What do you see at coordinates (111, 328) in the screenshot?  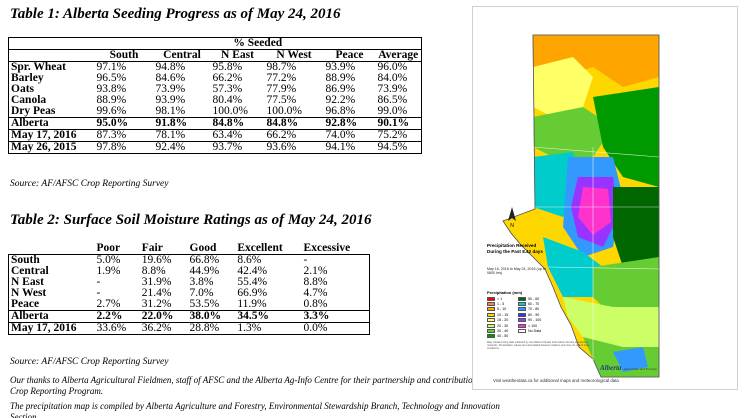 I see `table-cell: 33.6%` at bounding box center [111, 328].